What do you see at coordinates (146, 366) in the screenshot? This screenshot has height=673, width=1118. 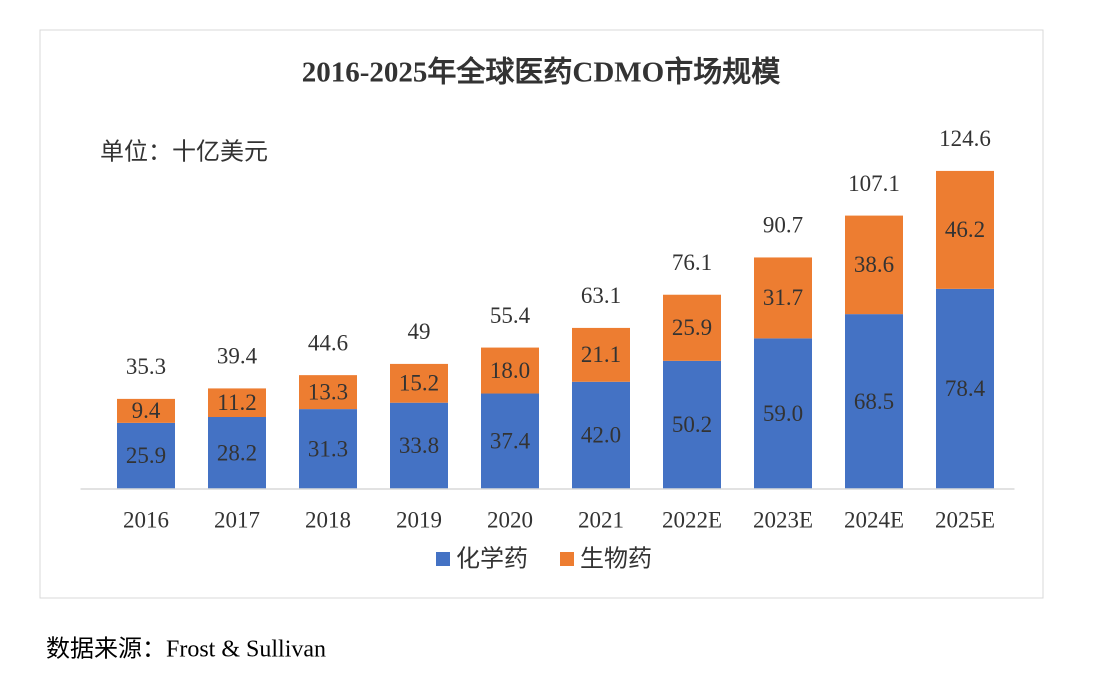 I see `total-label: 35.3` at bounding box center [146, 366].